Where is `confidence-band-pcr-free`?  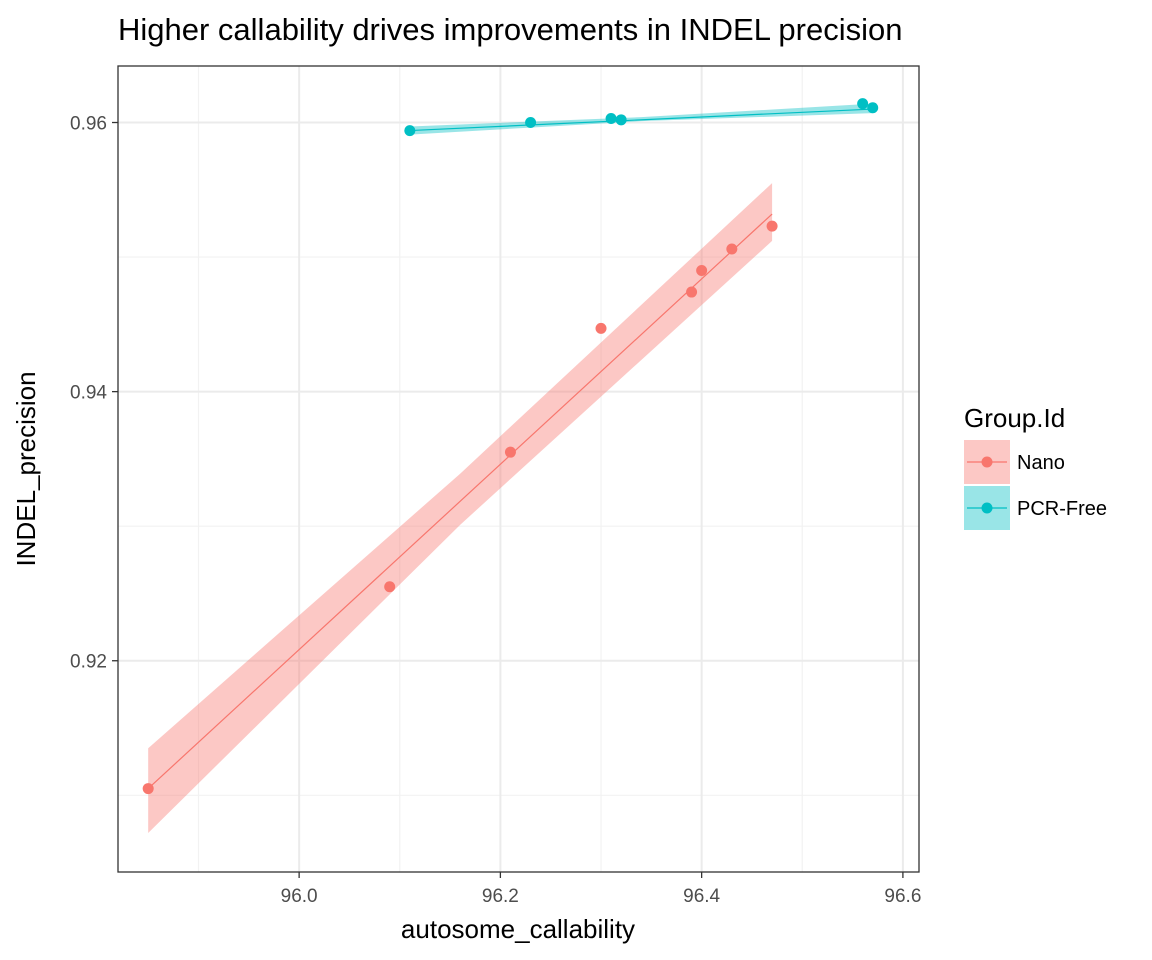
confidence-band-pcr-free is located at coordinates (641, 119).